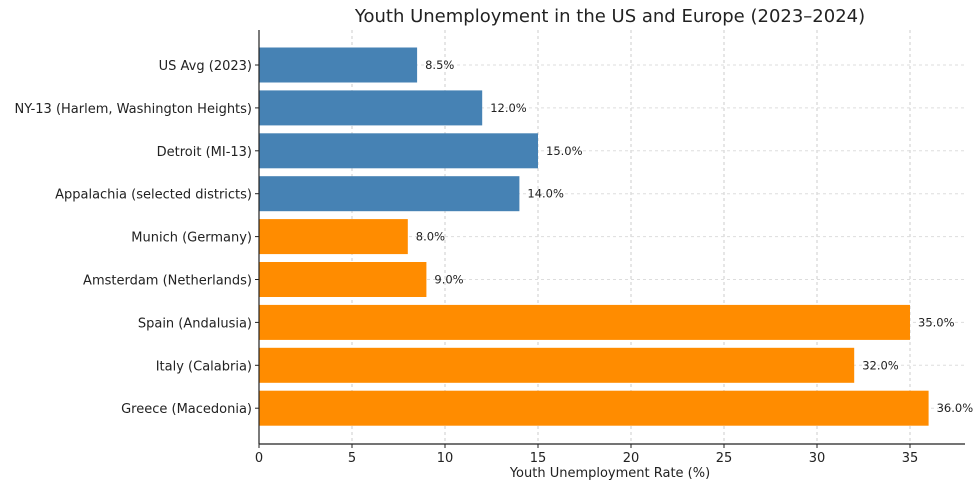 This screenshot has height=488, width=980. Describe the element at coordinates (955, 408) in the screenshot. I see `data-label: 36.0%` at that location.